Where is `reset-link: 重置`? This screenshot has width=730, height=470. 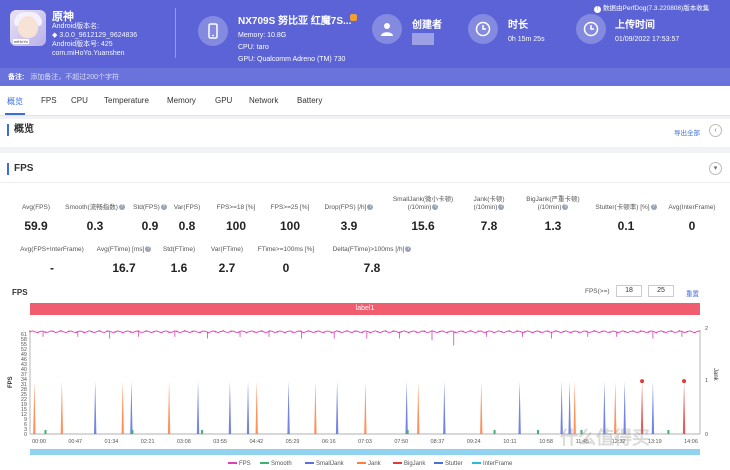
reset-link: 重置 is located at coordinates (692, 294).